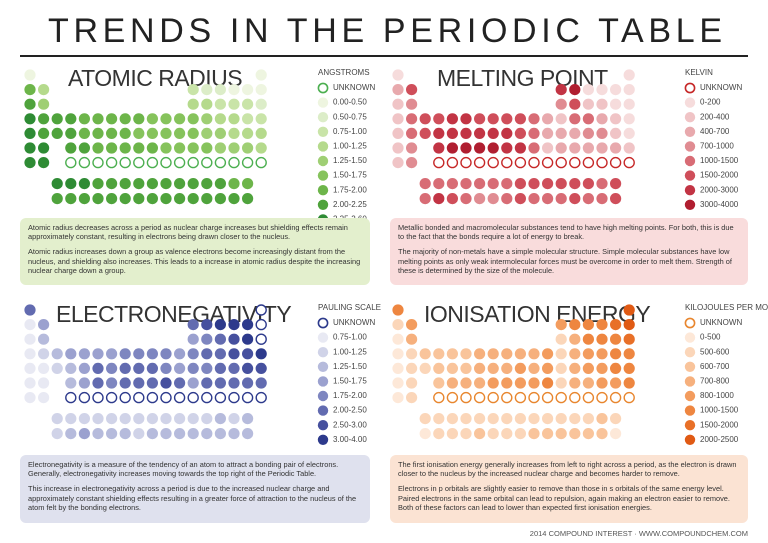 The image size is (768, 543). I want to click on legend-label: 3.00-4.00, so click(350, 439).